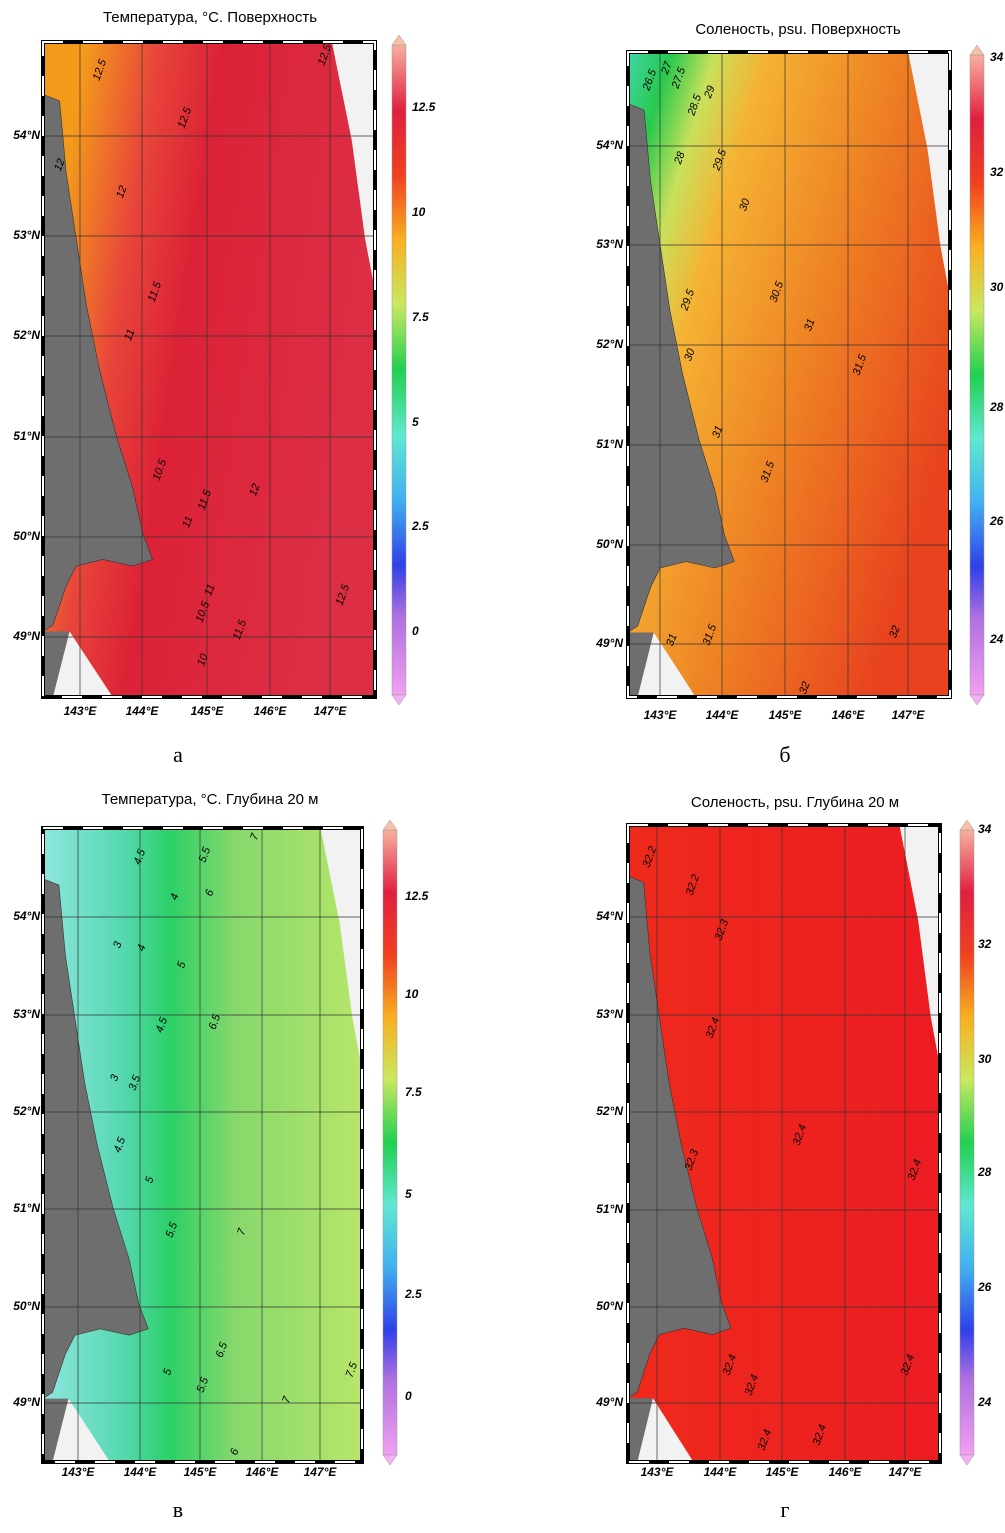 This screenshot has width=1005, height=1533. Describe the element at coordinates (667, 67) in the screenshot. I see `contour-label: 27` at that location.